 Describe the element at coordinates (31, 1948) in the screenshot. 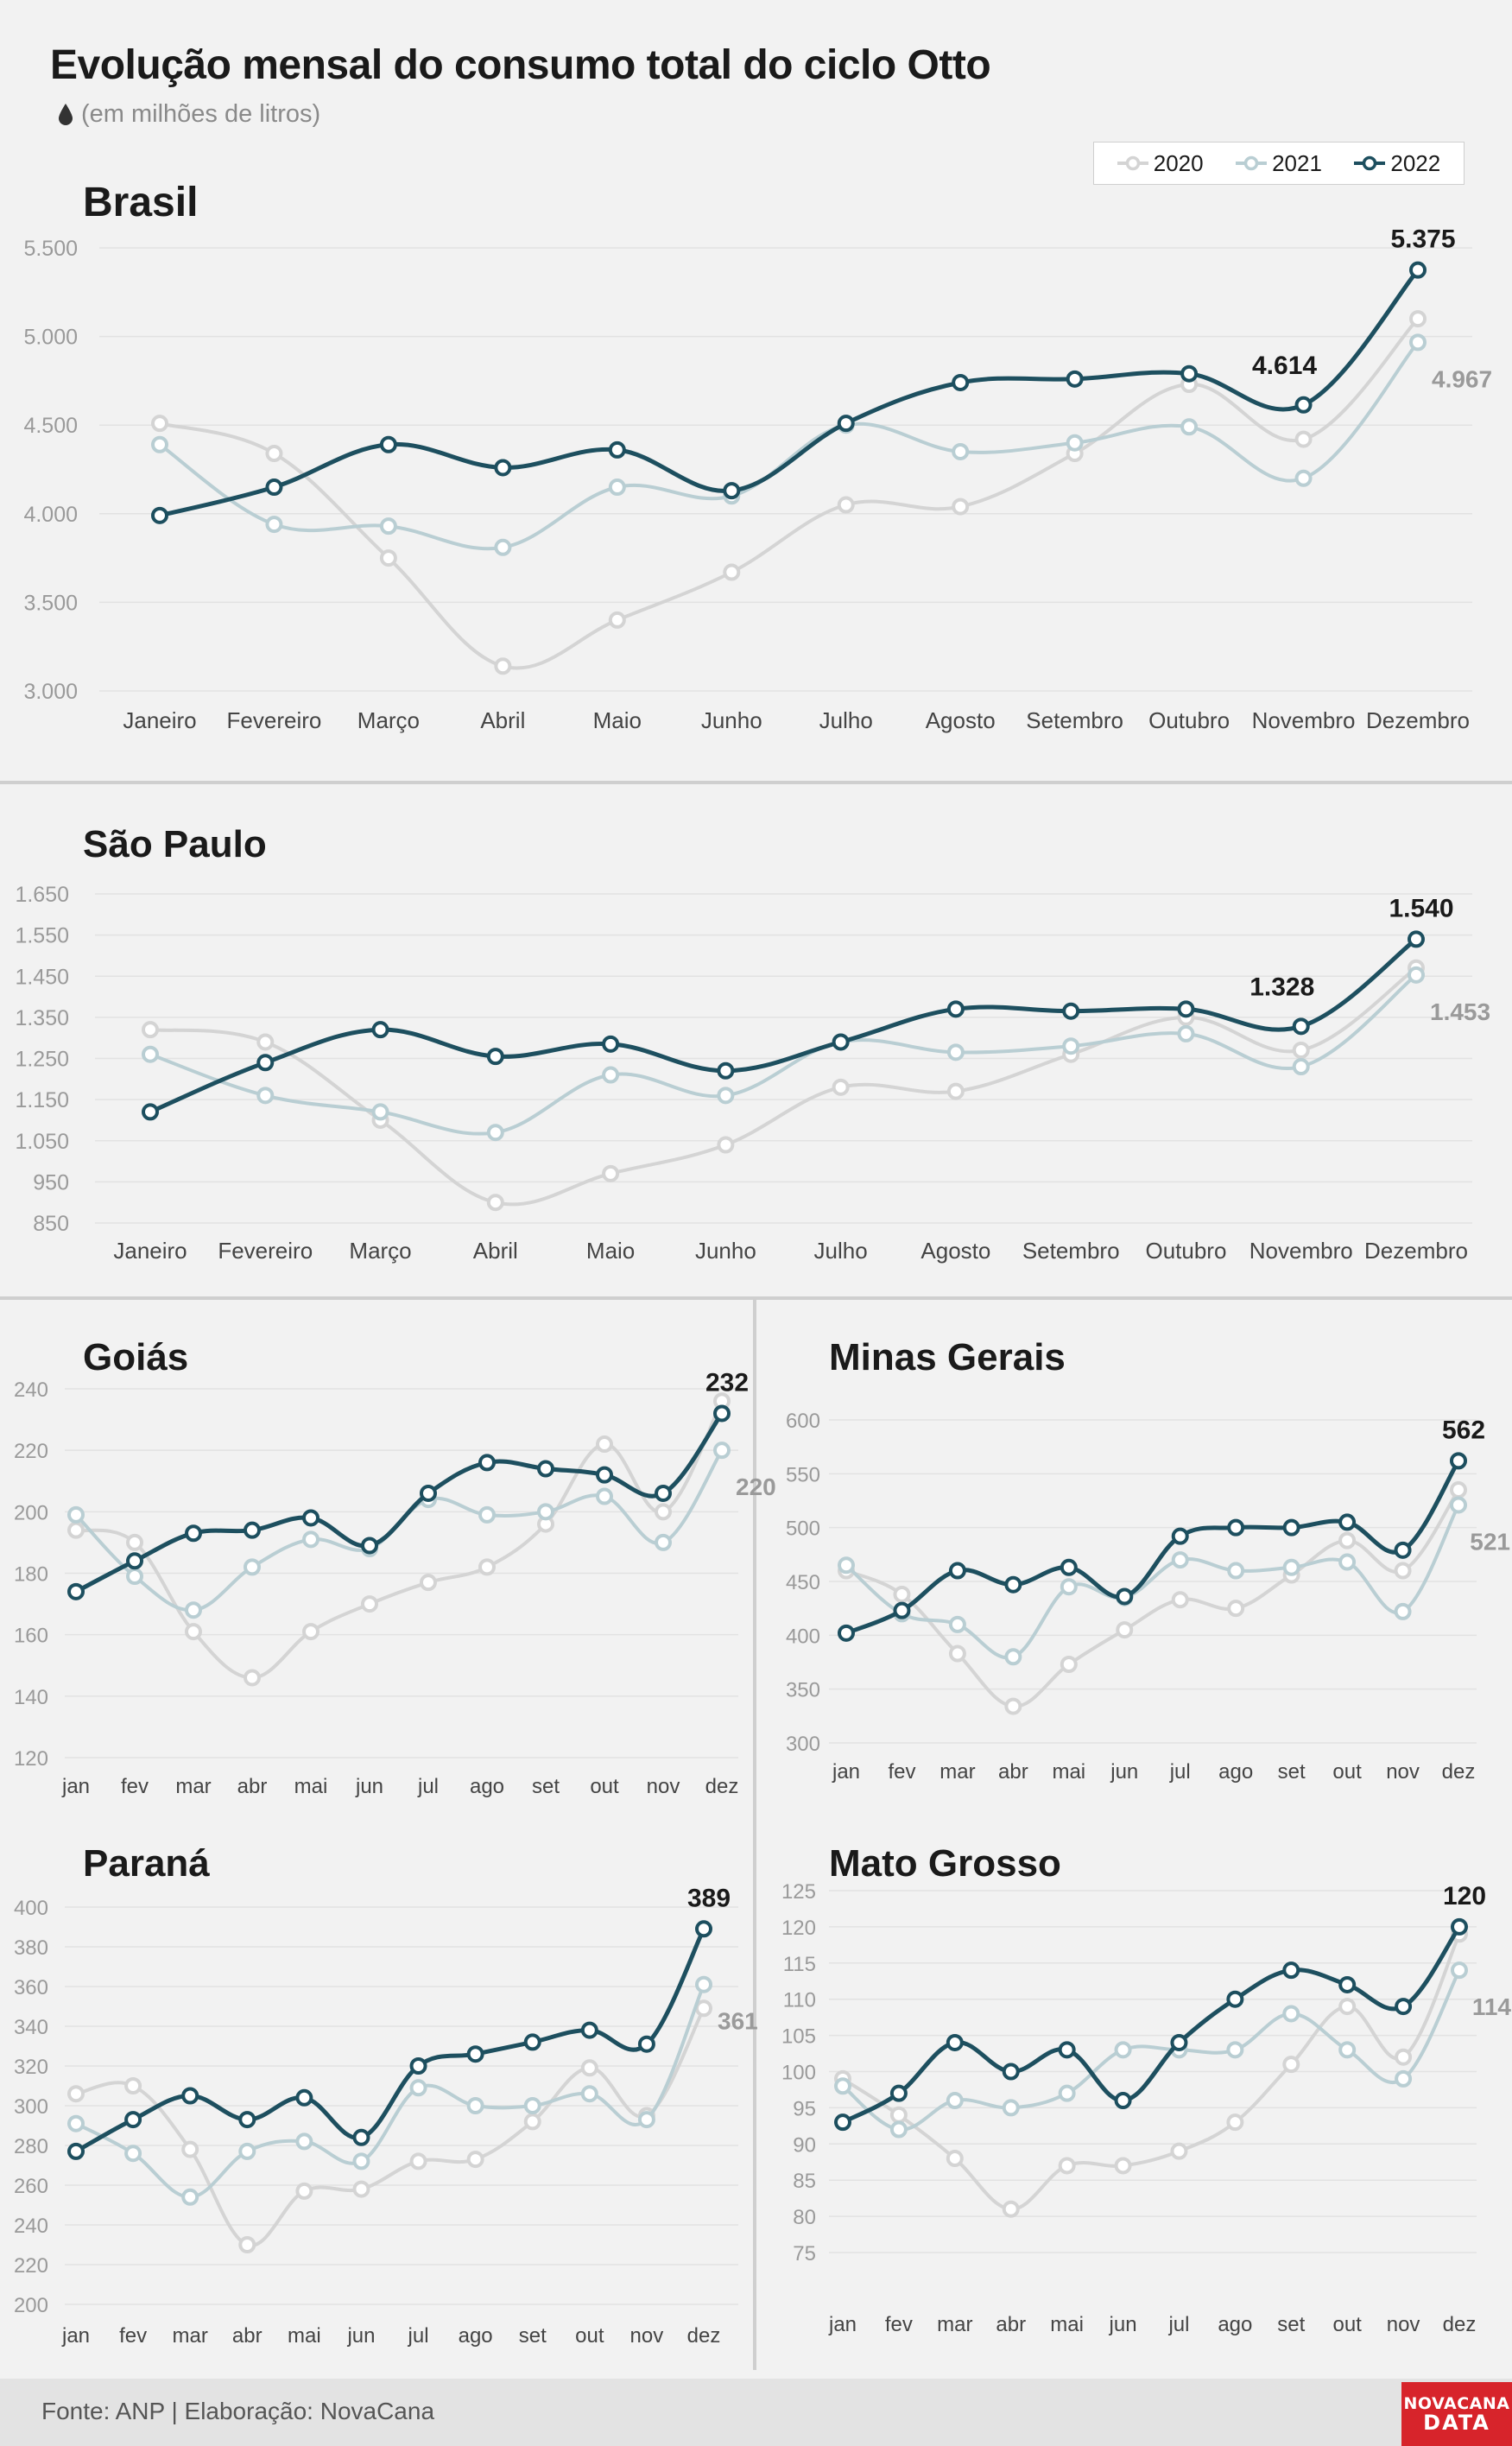

I see `y-tick-label: 380` at that location.